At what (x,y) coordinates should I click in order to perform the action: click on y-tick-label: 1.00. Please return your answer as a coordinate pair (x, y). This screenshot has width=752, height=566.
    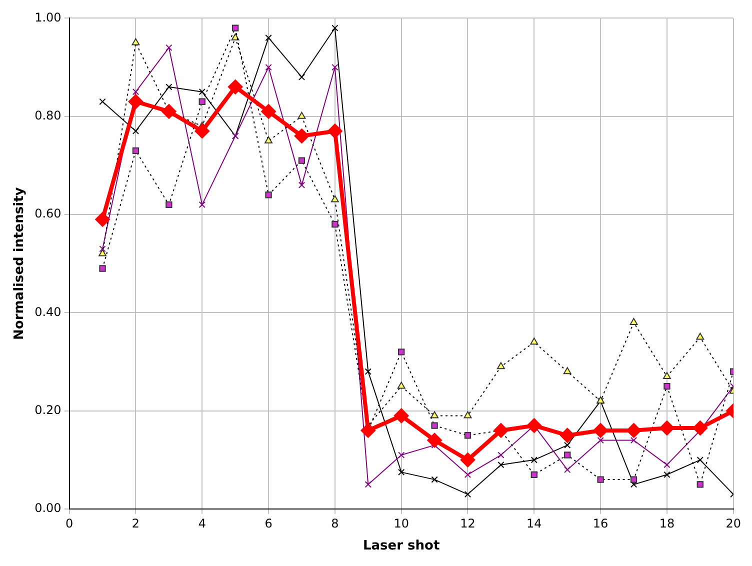
    Looking at the image, I should click on (48, 17).